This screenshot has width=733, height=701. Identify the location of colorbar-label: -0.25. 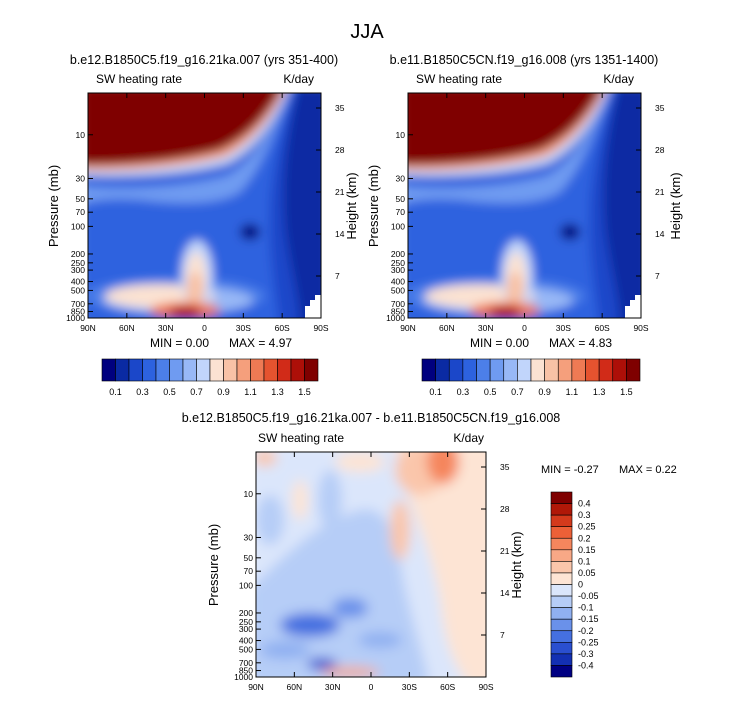
(588, 642).